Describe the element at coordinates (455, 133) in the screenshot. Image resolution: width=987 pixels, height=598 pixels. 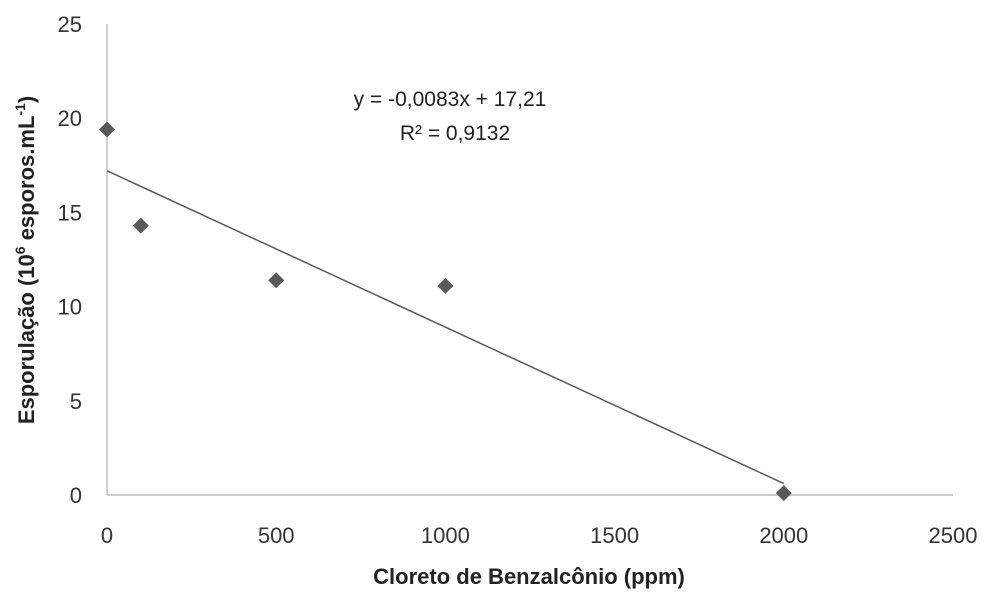
I see `trendline-r-squared: R² = 0,9132` at that location.